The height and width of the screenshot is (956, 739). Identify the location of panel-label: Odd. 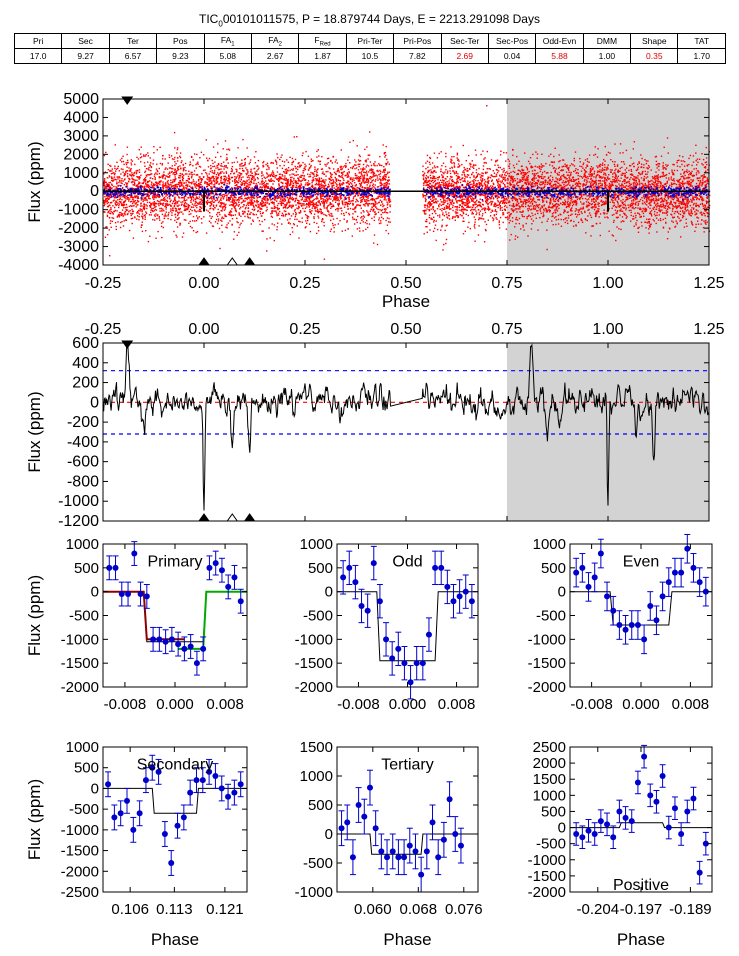
(407, 561).